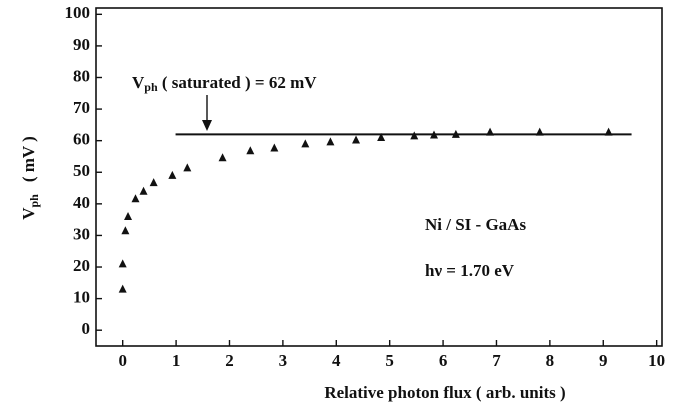 The width and height of the screenshot is (686, 412). What do you see at coordinates (470, 270) in the screenshot?
I see `photon-energy-label: hν = 1.70 eV` at bounding box center [470, 270].